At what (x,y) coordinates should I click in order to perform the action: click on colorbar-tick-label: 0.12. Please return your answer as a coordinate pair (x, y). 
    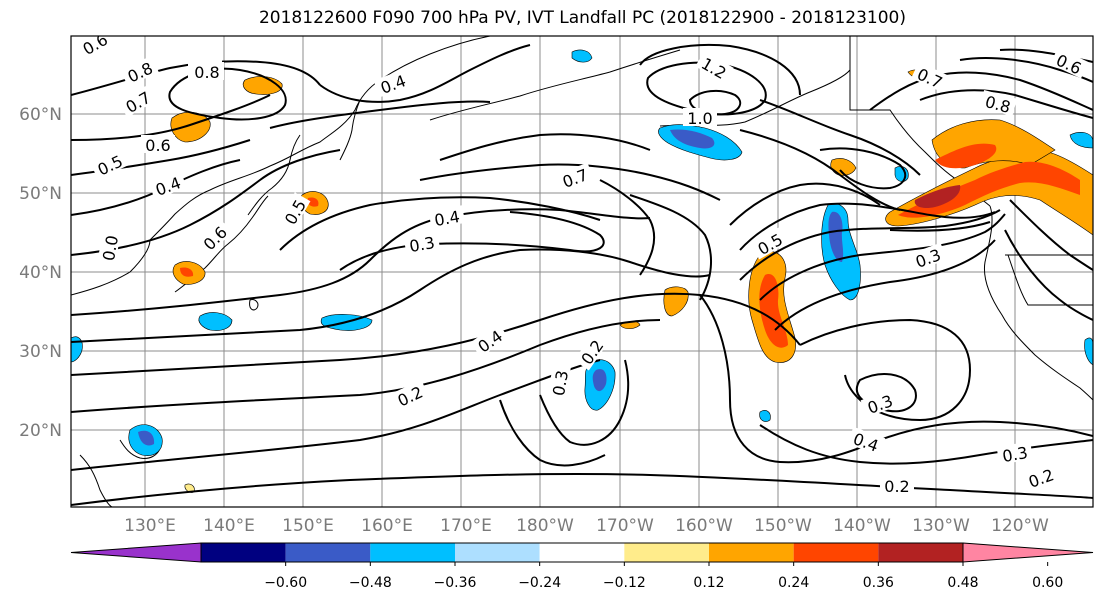
    Looking at the image, I should click on (708, 583).